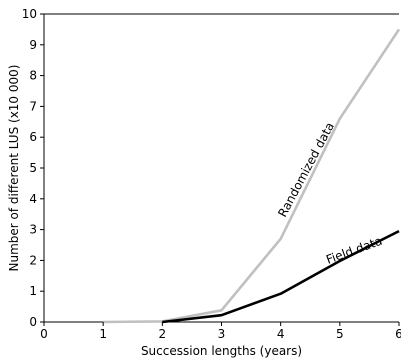  I want to click on x-tick-label: 2, so click(163, 334).